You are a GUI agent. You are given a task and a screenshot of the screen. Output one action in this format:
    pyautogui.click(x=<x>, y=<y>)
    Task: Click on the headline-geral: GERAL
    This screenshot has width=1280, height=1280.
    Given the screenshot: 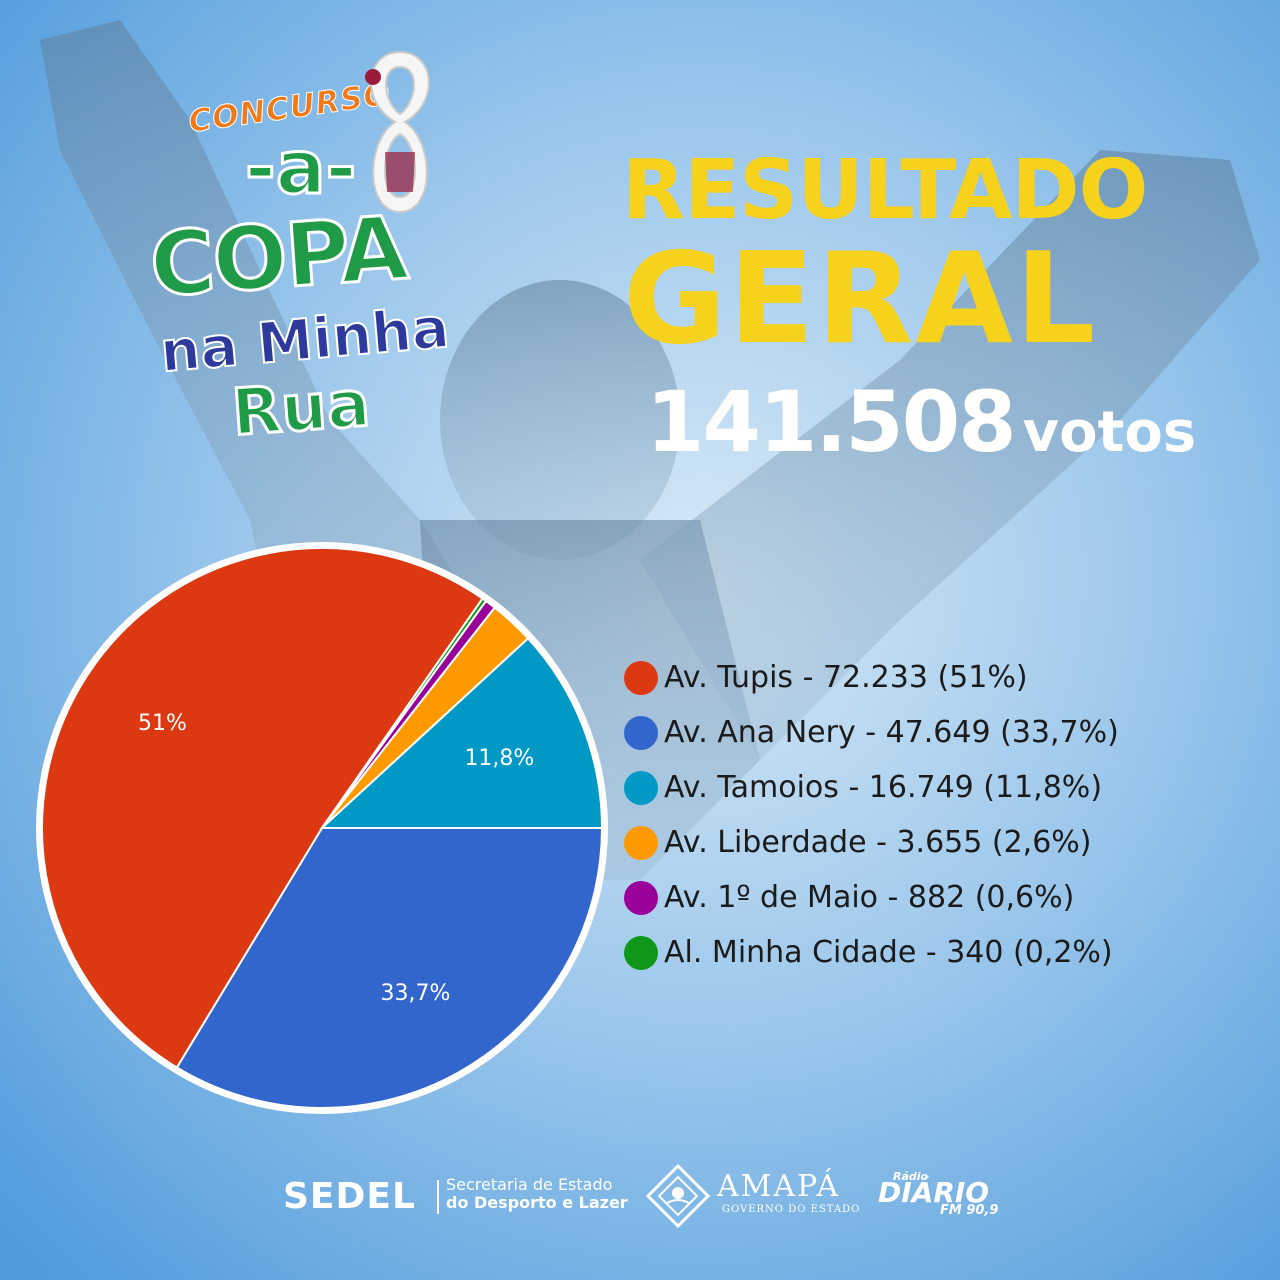 What is the action you would take?
    pyautogui.click(x=860, y=298)
    